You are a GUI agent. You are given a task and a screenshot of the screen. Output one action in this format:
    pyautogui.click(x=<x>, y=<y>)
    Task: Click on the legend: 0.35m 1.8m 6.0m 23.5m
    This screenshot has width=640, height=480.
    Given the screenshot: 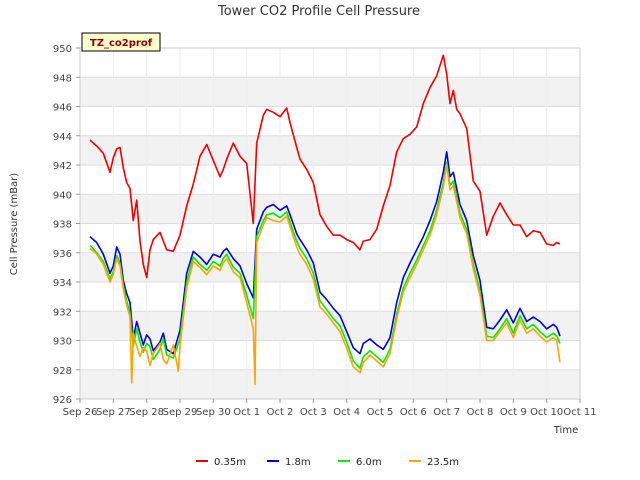 What is the action you would take?
    pyautogui.click(x=327, y=462)
    